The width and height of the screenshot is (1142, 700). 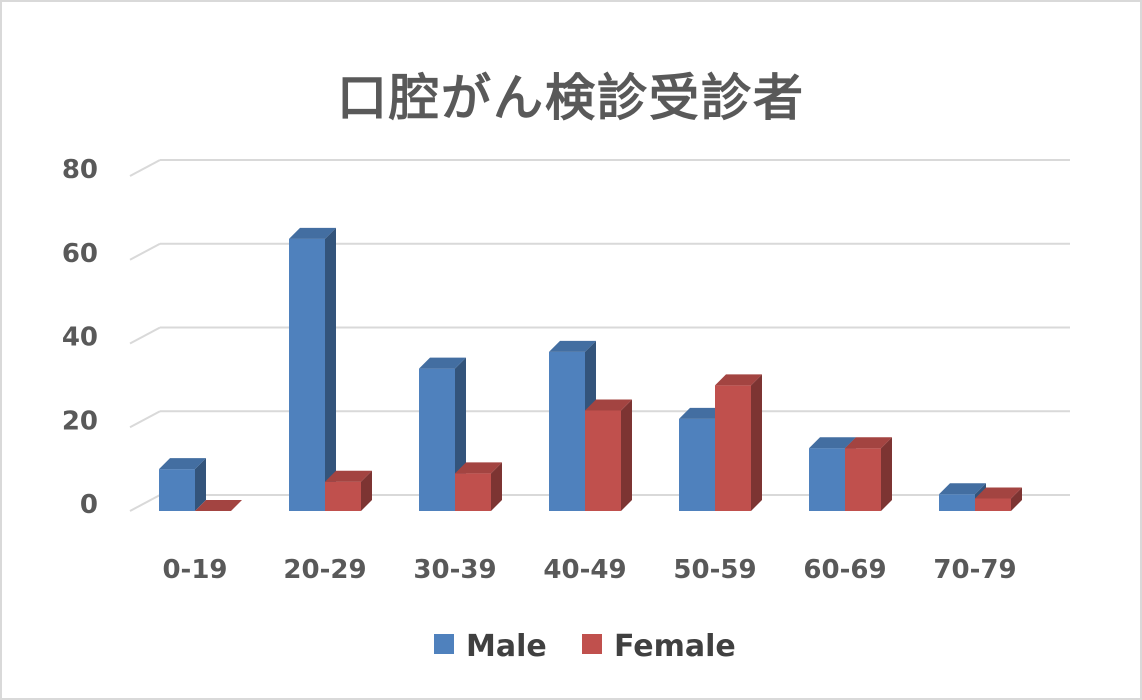 I want to click on x-tick-label: 0-19, so click(x=194, y=570).